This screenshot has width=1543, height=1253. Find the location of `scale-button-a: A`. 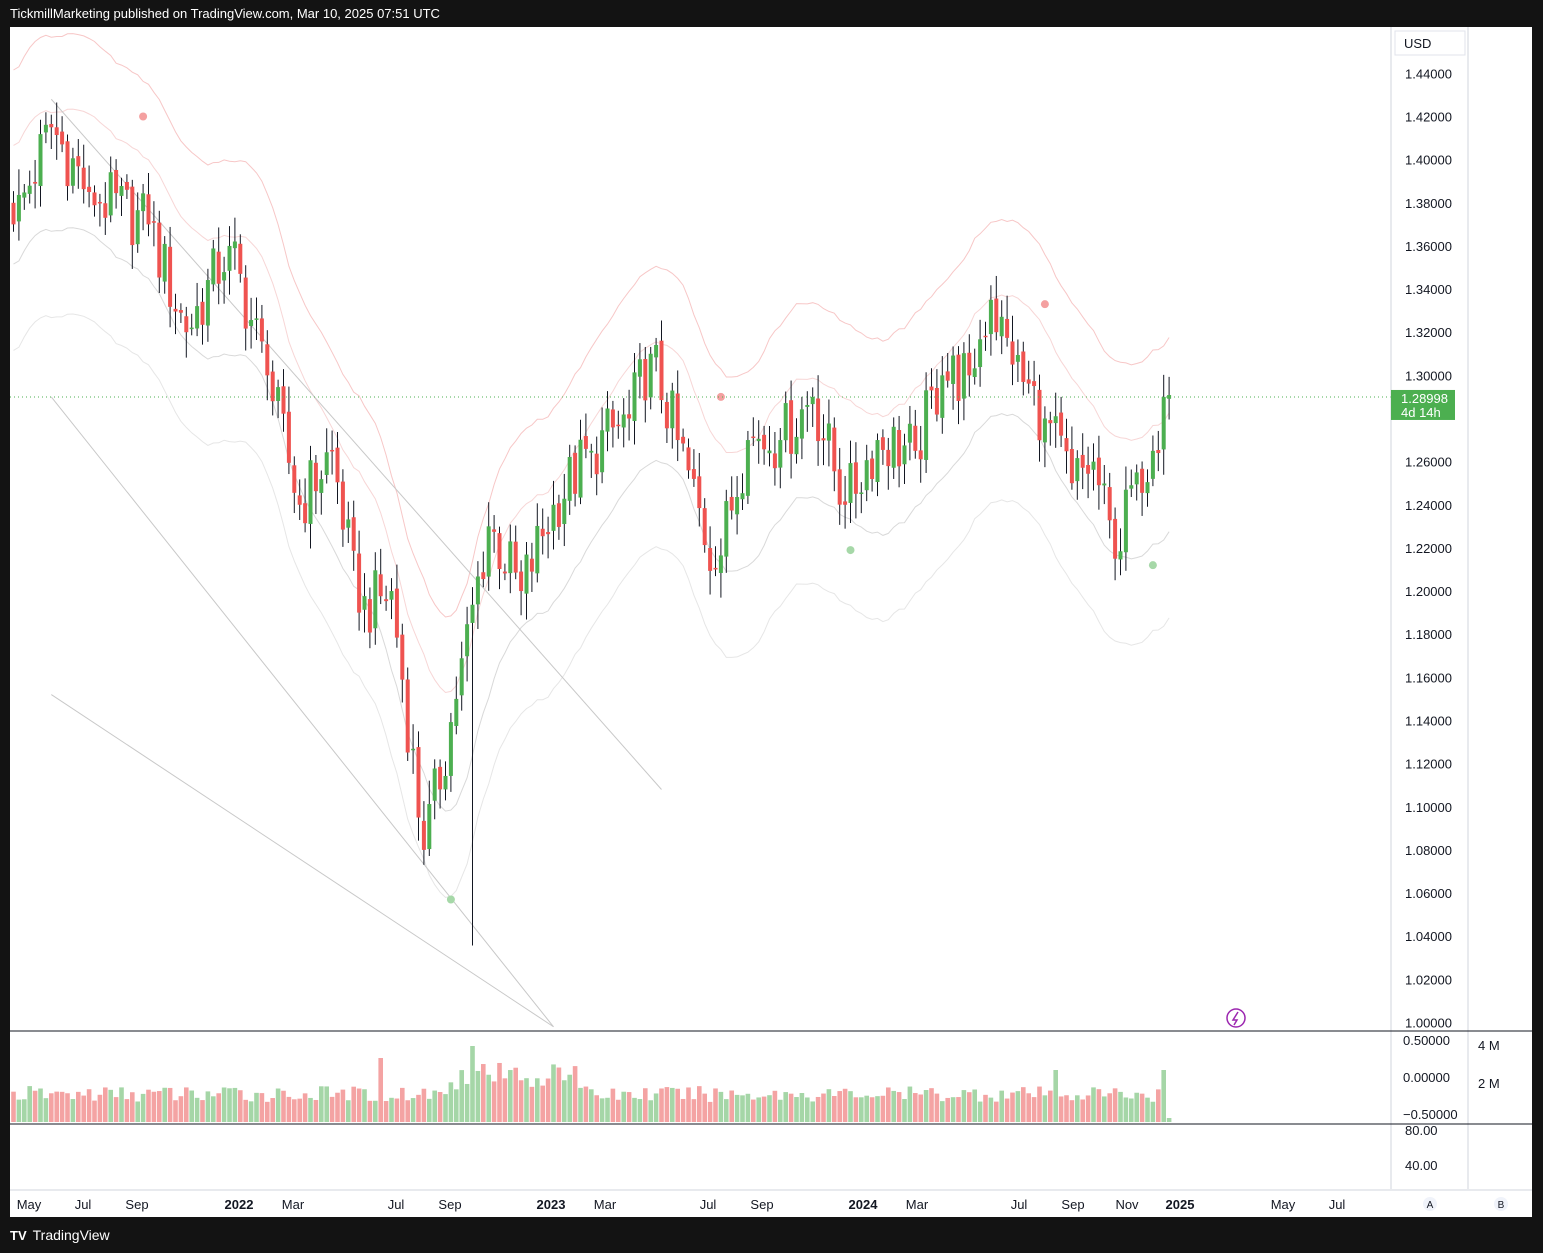

scale-button-a: A is located at coordinates (1430, 1205).